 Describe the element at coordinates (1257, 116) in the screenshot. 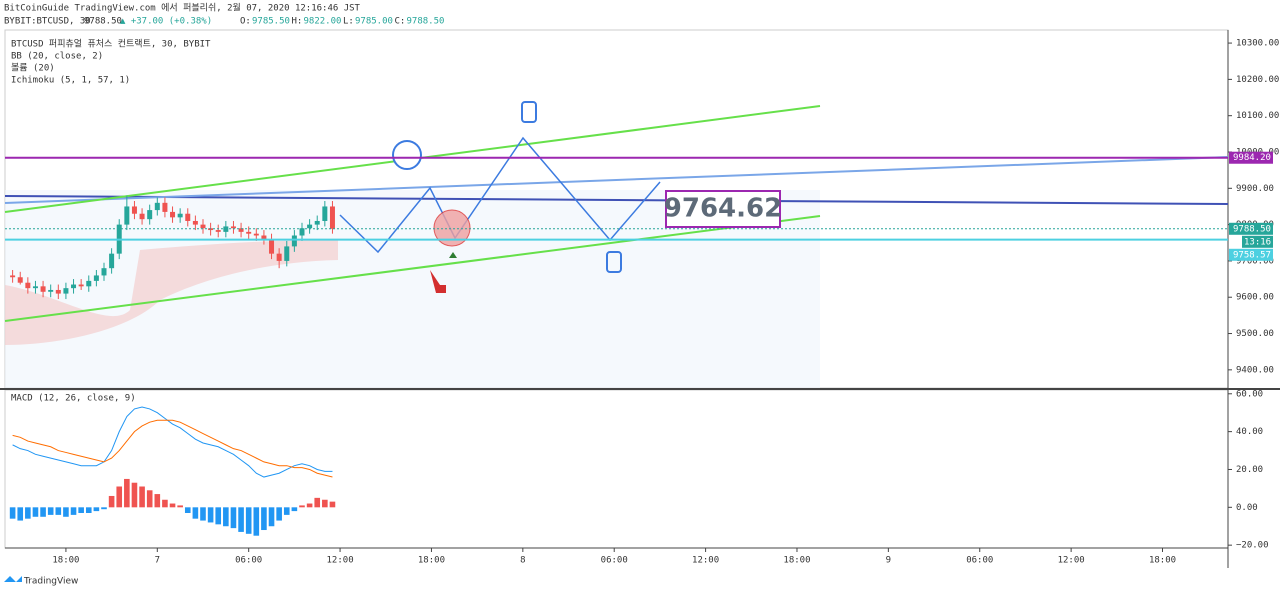

I see `y-tick-label: 10100.00` at that location.